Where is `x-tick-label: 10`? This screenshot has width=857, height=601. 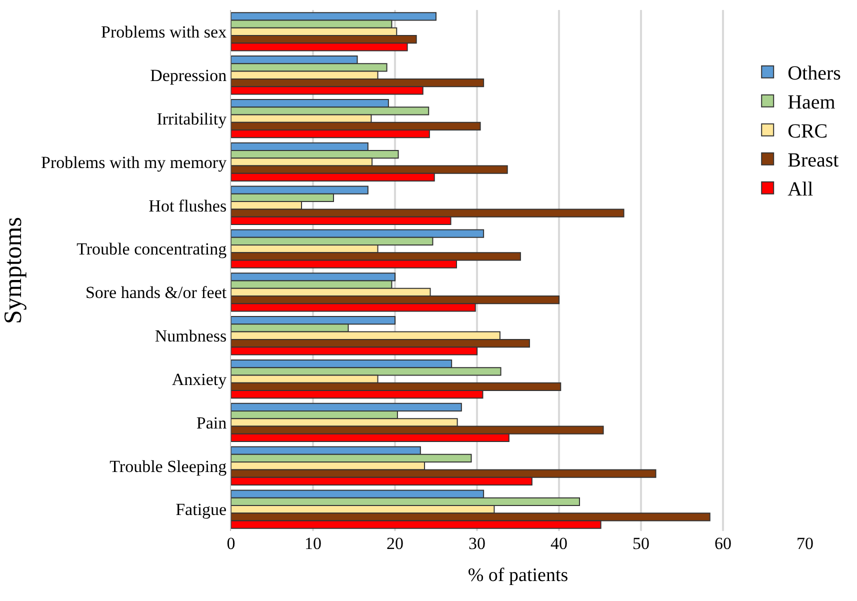
x-tick-label: 10 is located at coordinates (313, 543).